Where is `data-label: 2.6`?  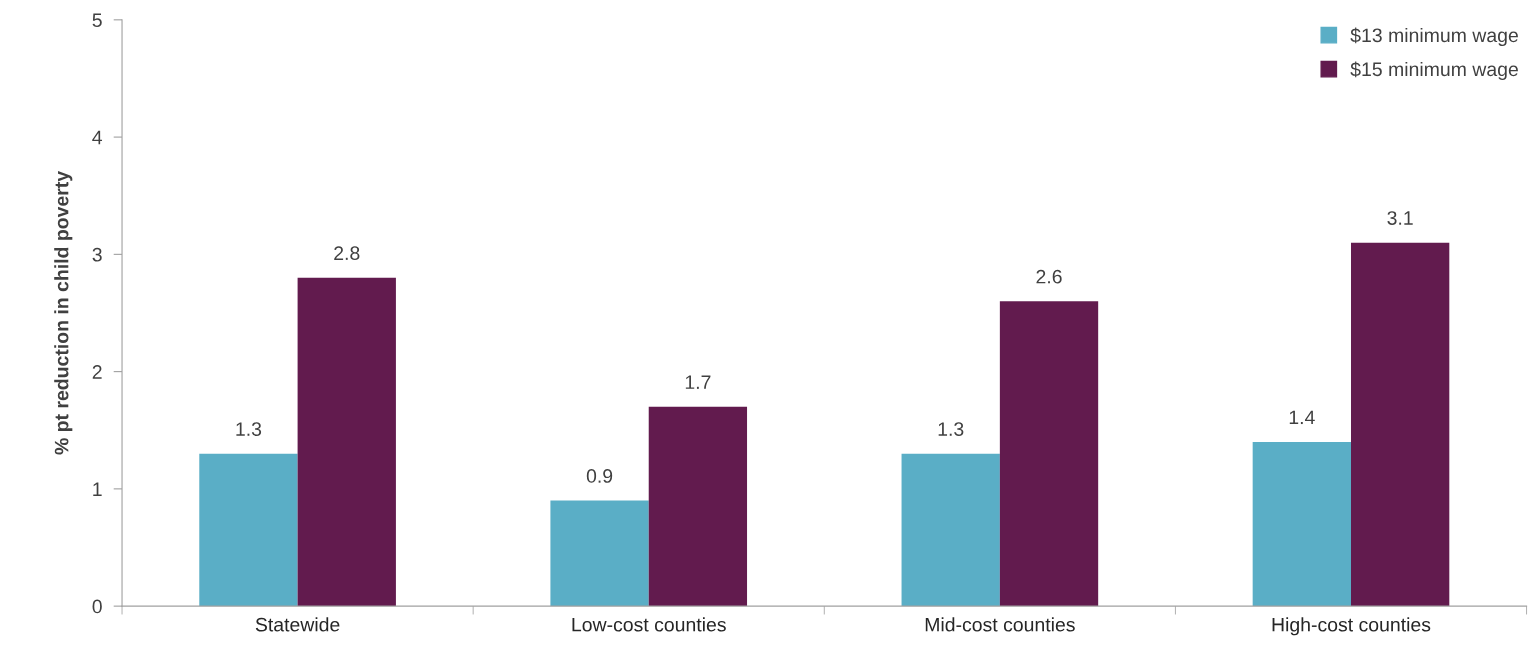
data-label: 2.6 is located at coordinates (1049, 276).